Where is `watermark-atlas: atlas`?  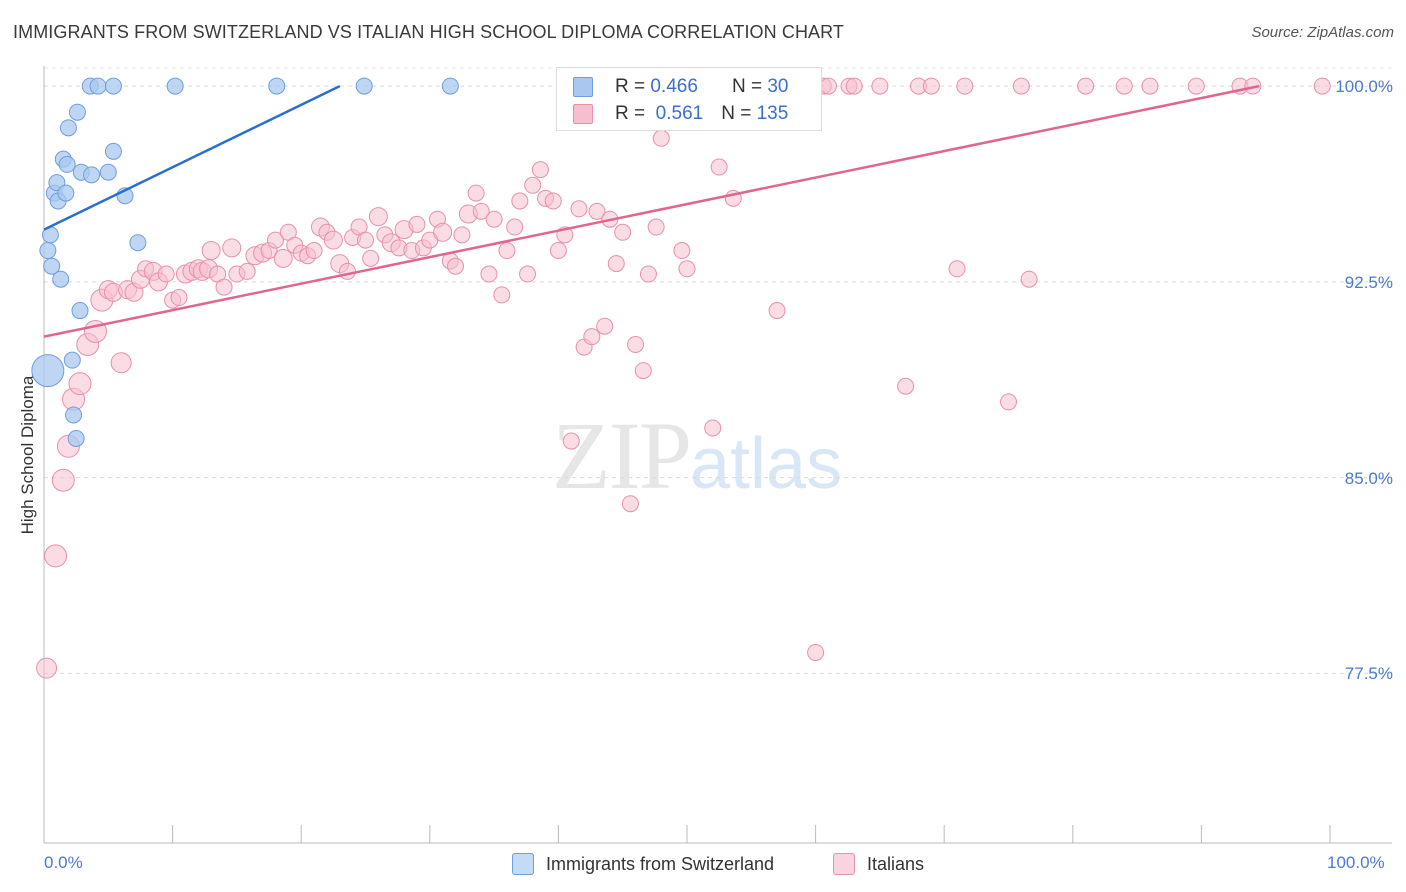
watermark-atlas: atlas is located at coordinates (766, 464).